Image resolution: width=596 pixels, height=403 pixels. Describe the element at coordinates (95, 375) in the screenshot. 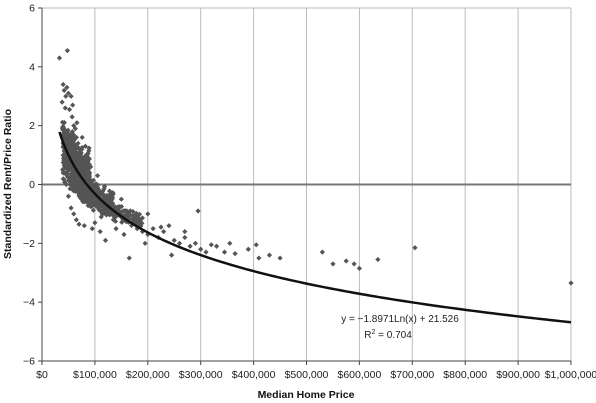

I see `x-tick-label: $100,000` at that location.